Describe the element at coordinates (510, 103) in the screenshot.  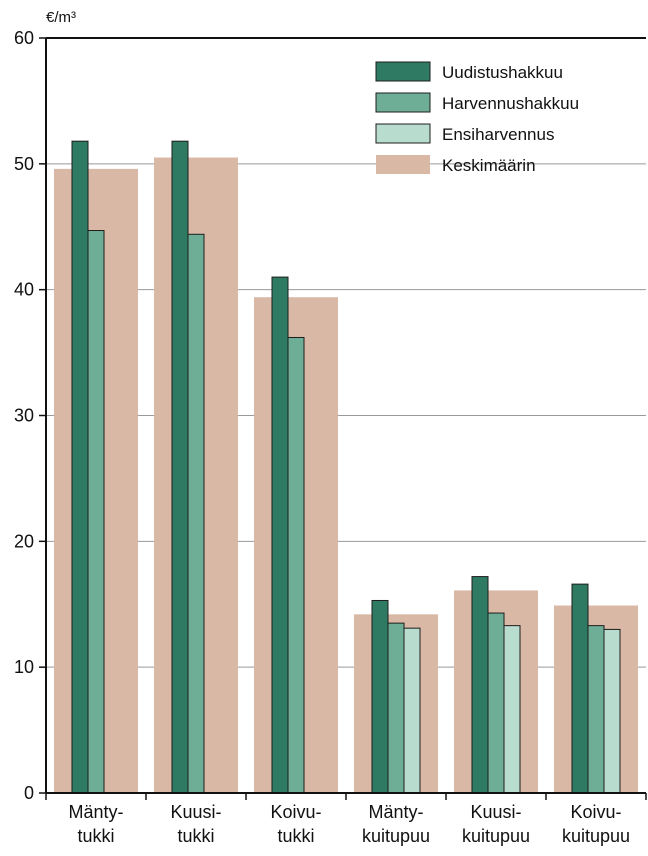
I see `legend-label: Harvennushakkuu` at that location.